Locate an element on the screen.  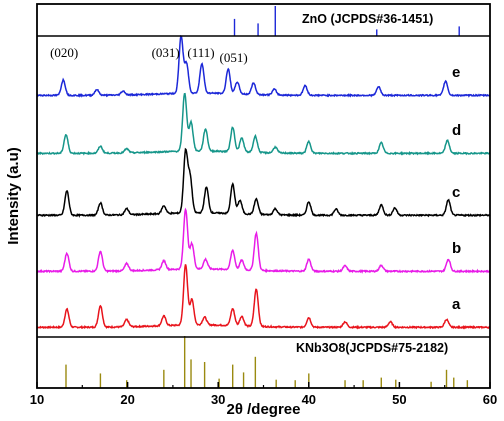
x-tick-label: 40 is located at coordinates (309, 399).